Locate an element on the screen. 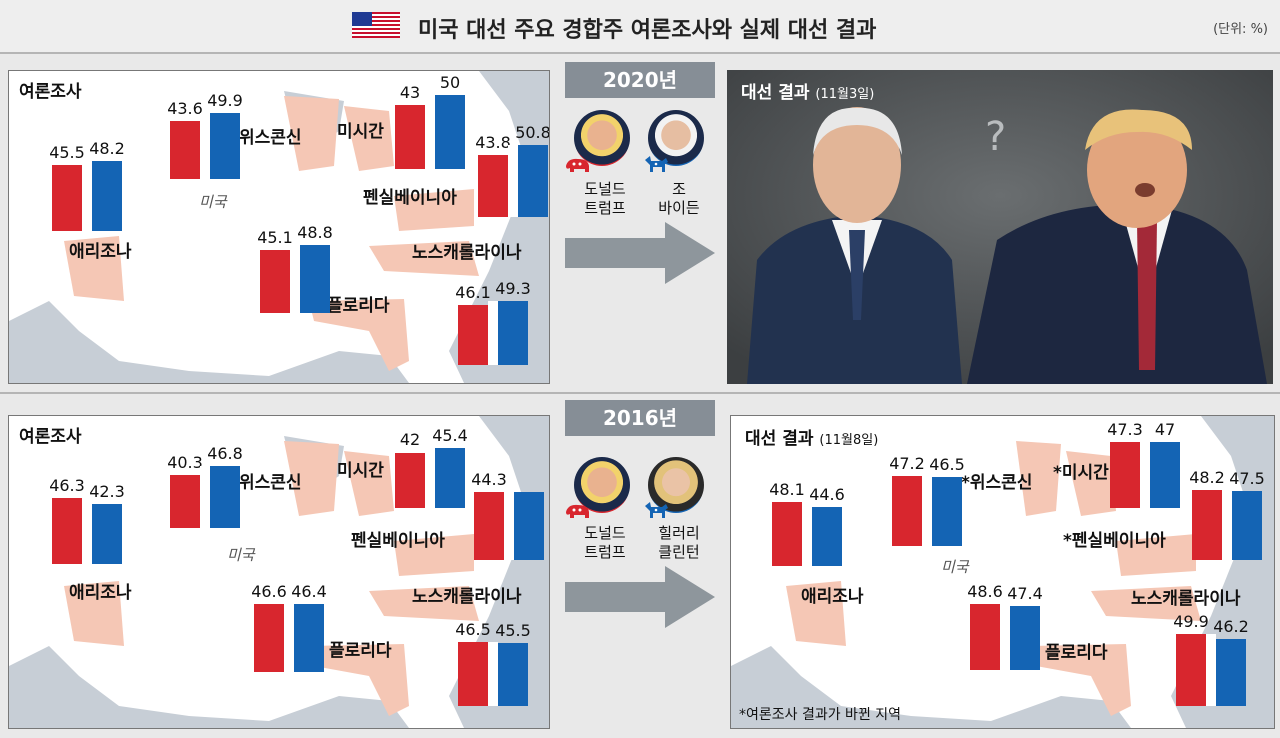 The image size is (1280, 738). bar-value-label: 47.4 is located at coordinates (1025, 593).